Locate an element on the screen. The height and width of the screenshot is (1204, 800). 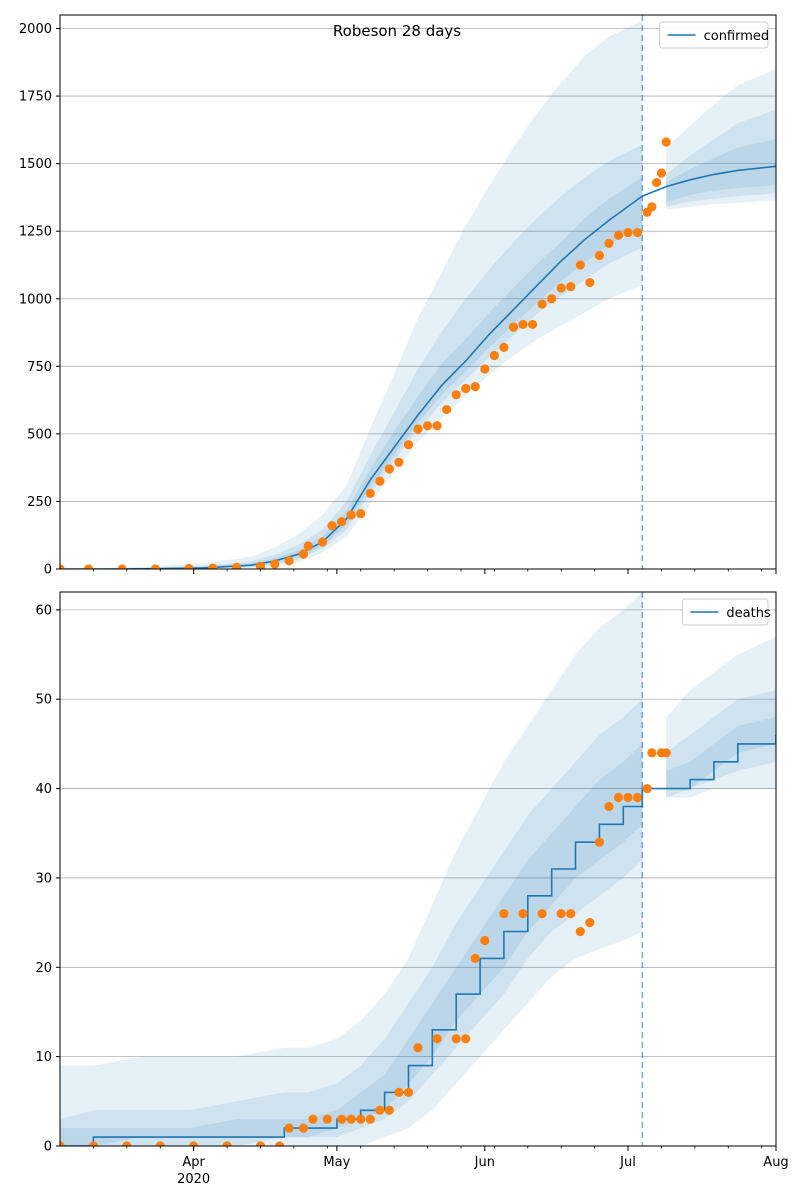
y-tick-label: 500 is located at coordinates (39, 434).